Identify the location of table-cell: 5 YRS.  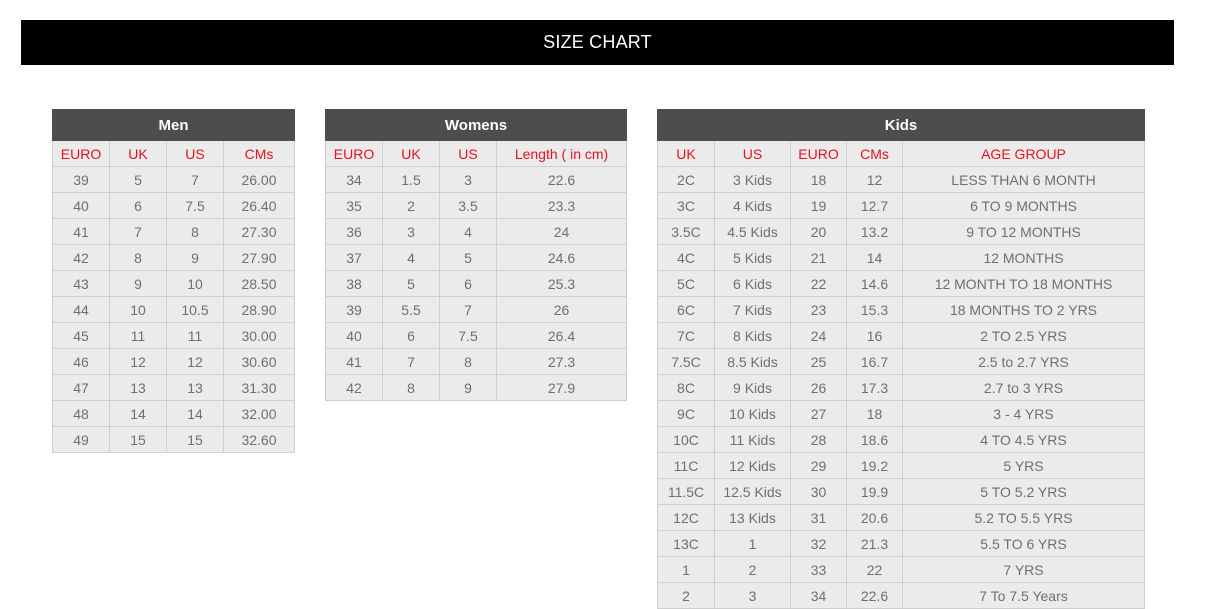
(1023, 465).